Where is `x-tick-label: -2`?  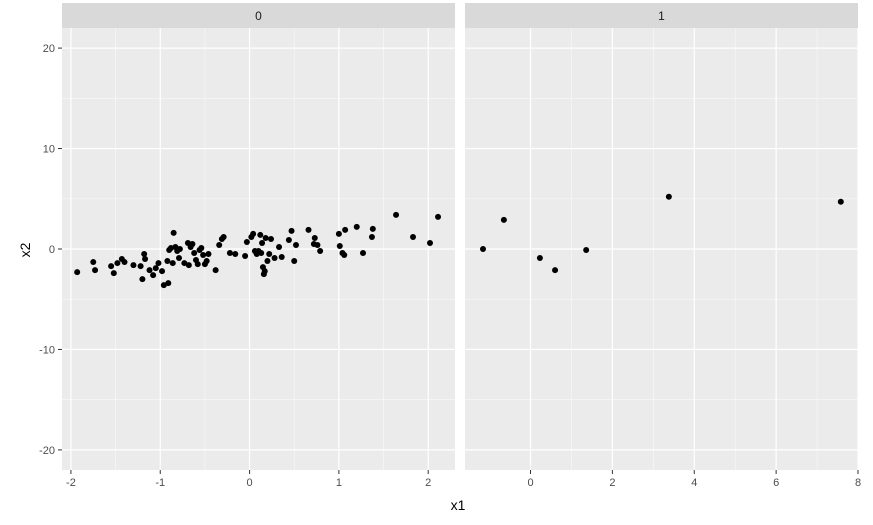
x-tick-label: -2 is located at coordinates (71, 483).